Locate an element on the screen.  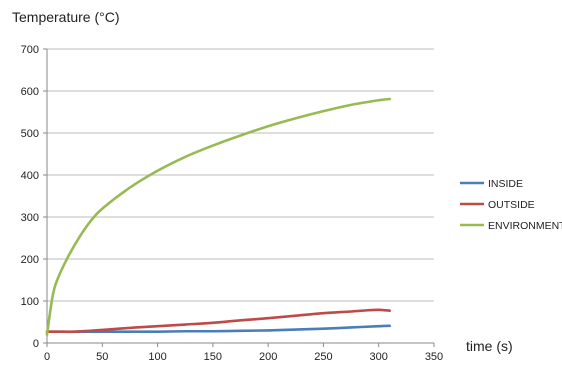
y-tick-label: 300 is located at coordinates (30, 218).